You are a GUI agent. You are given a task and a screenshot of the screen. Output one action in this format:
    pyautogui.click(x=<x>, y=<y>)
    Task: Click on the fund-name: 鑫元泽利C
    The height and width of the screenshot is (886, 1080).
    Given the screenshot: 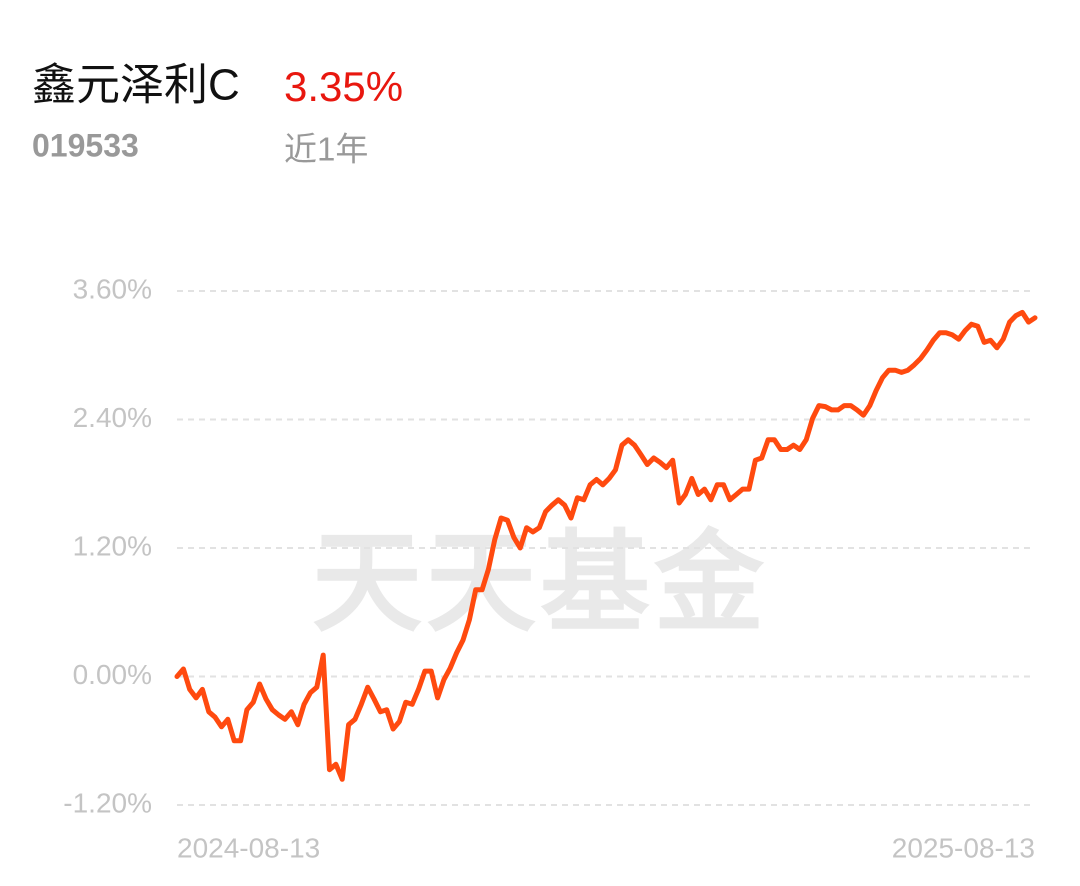 What is the action you would take?
    pyautogui.click(x=136, y=85)
    